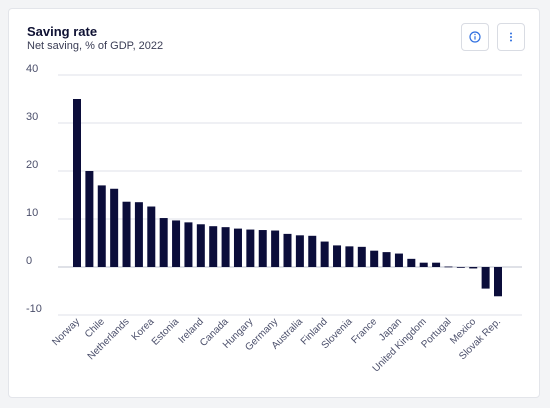 The width and height of the screenshot is (550, 408). I want to click on y-tick-label: -10, so click(34, 309).